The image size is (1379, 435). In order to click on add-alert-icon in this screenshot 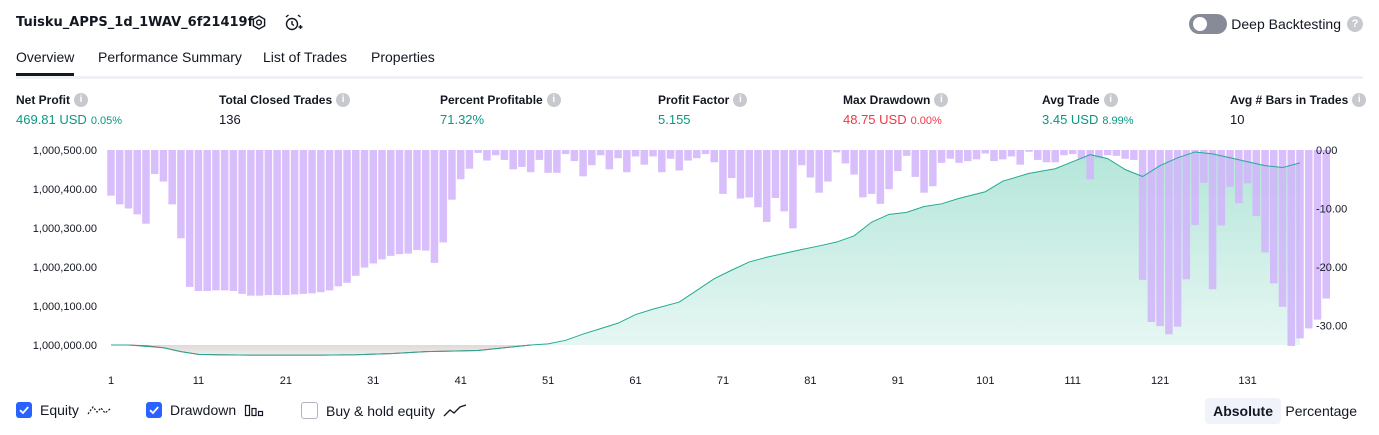, I will do `click(293, 23)`.